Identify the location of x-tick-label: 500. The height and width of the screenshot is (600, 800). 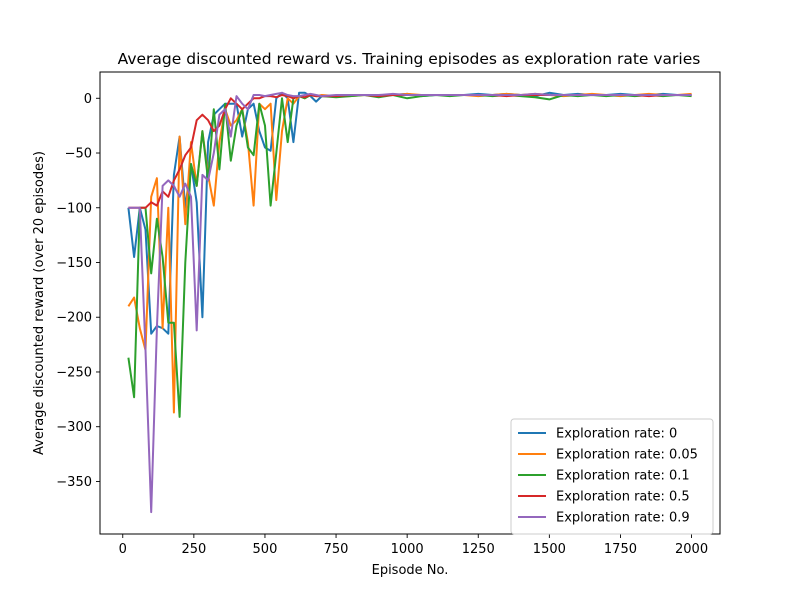
(265, 549).